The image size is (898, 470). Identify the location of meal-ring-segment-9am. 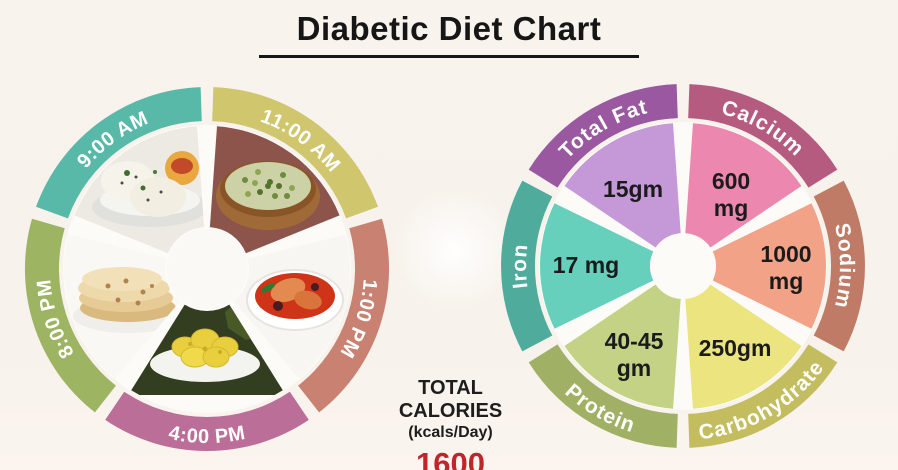
(119, 153).